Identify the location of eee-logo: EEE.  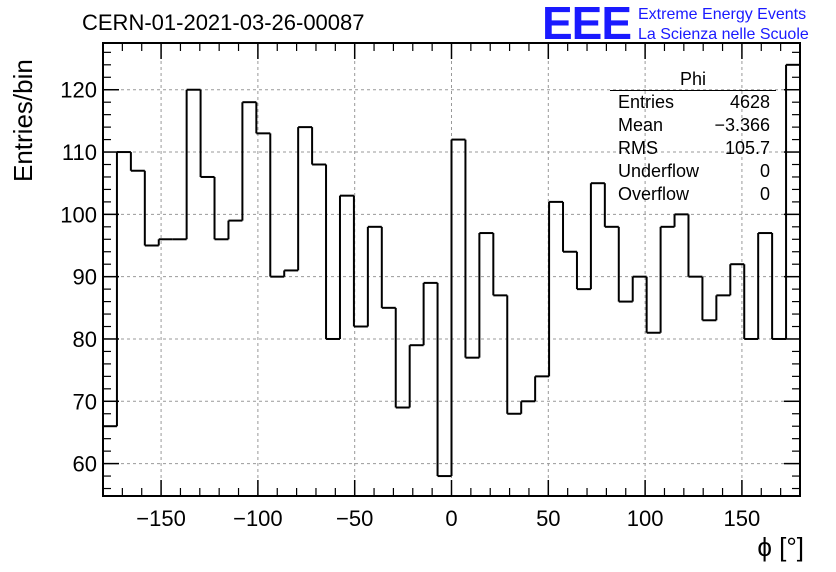
(587, 24).